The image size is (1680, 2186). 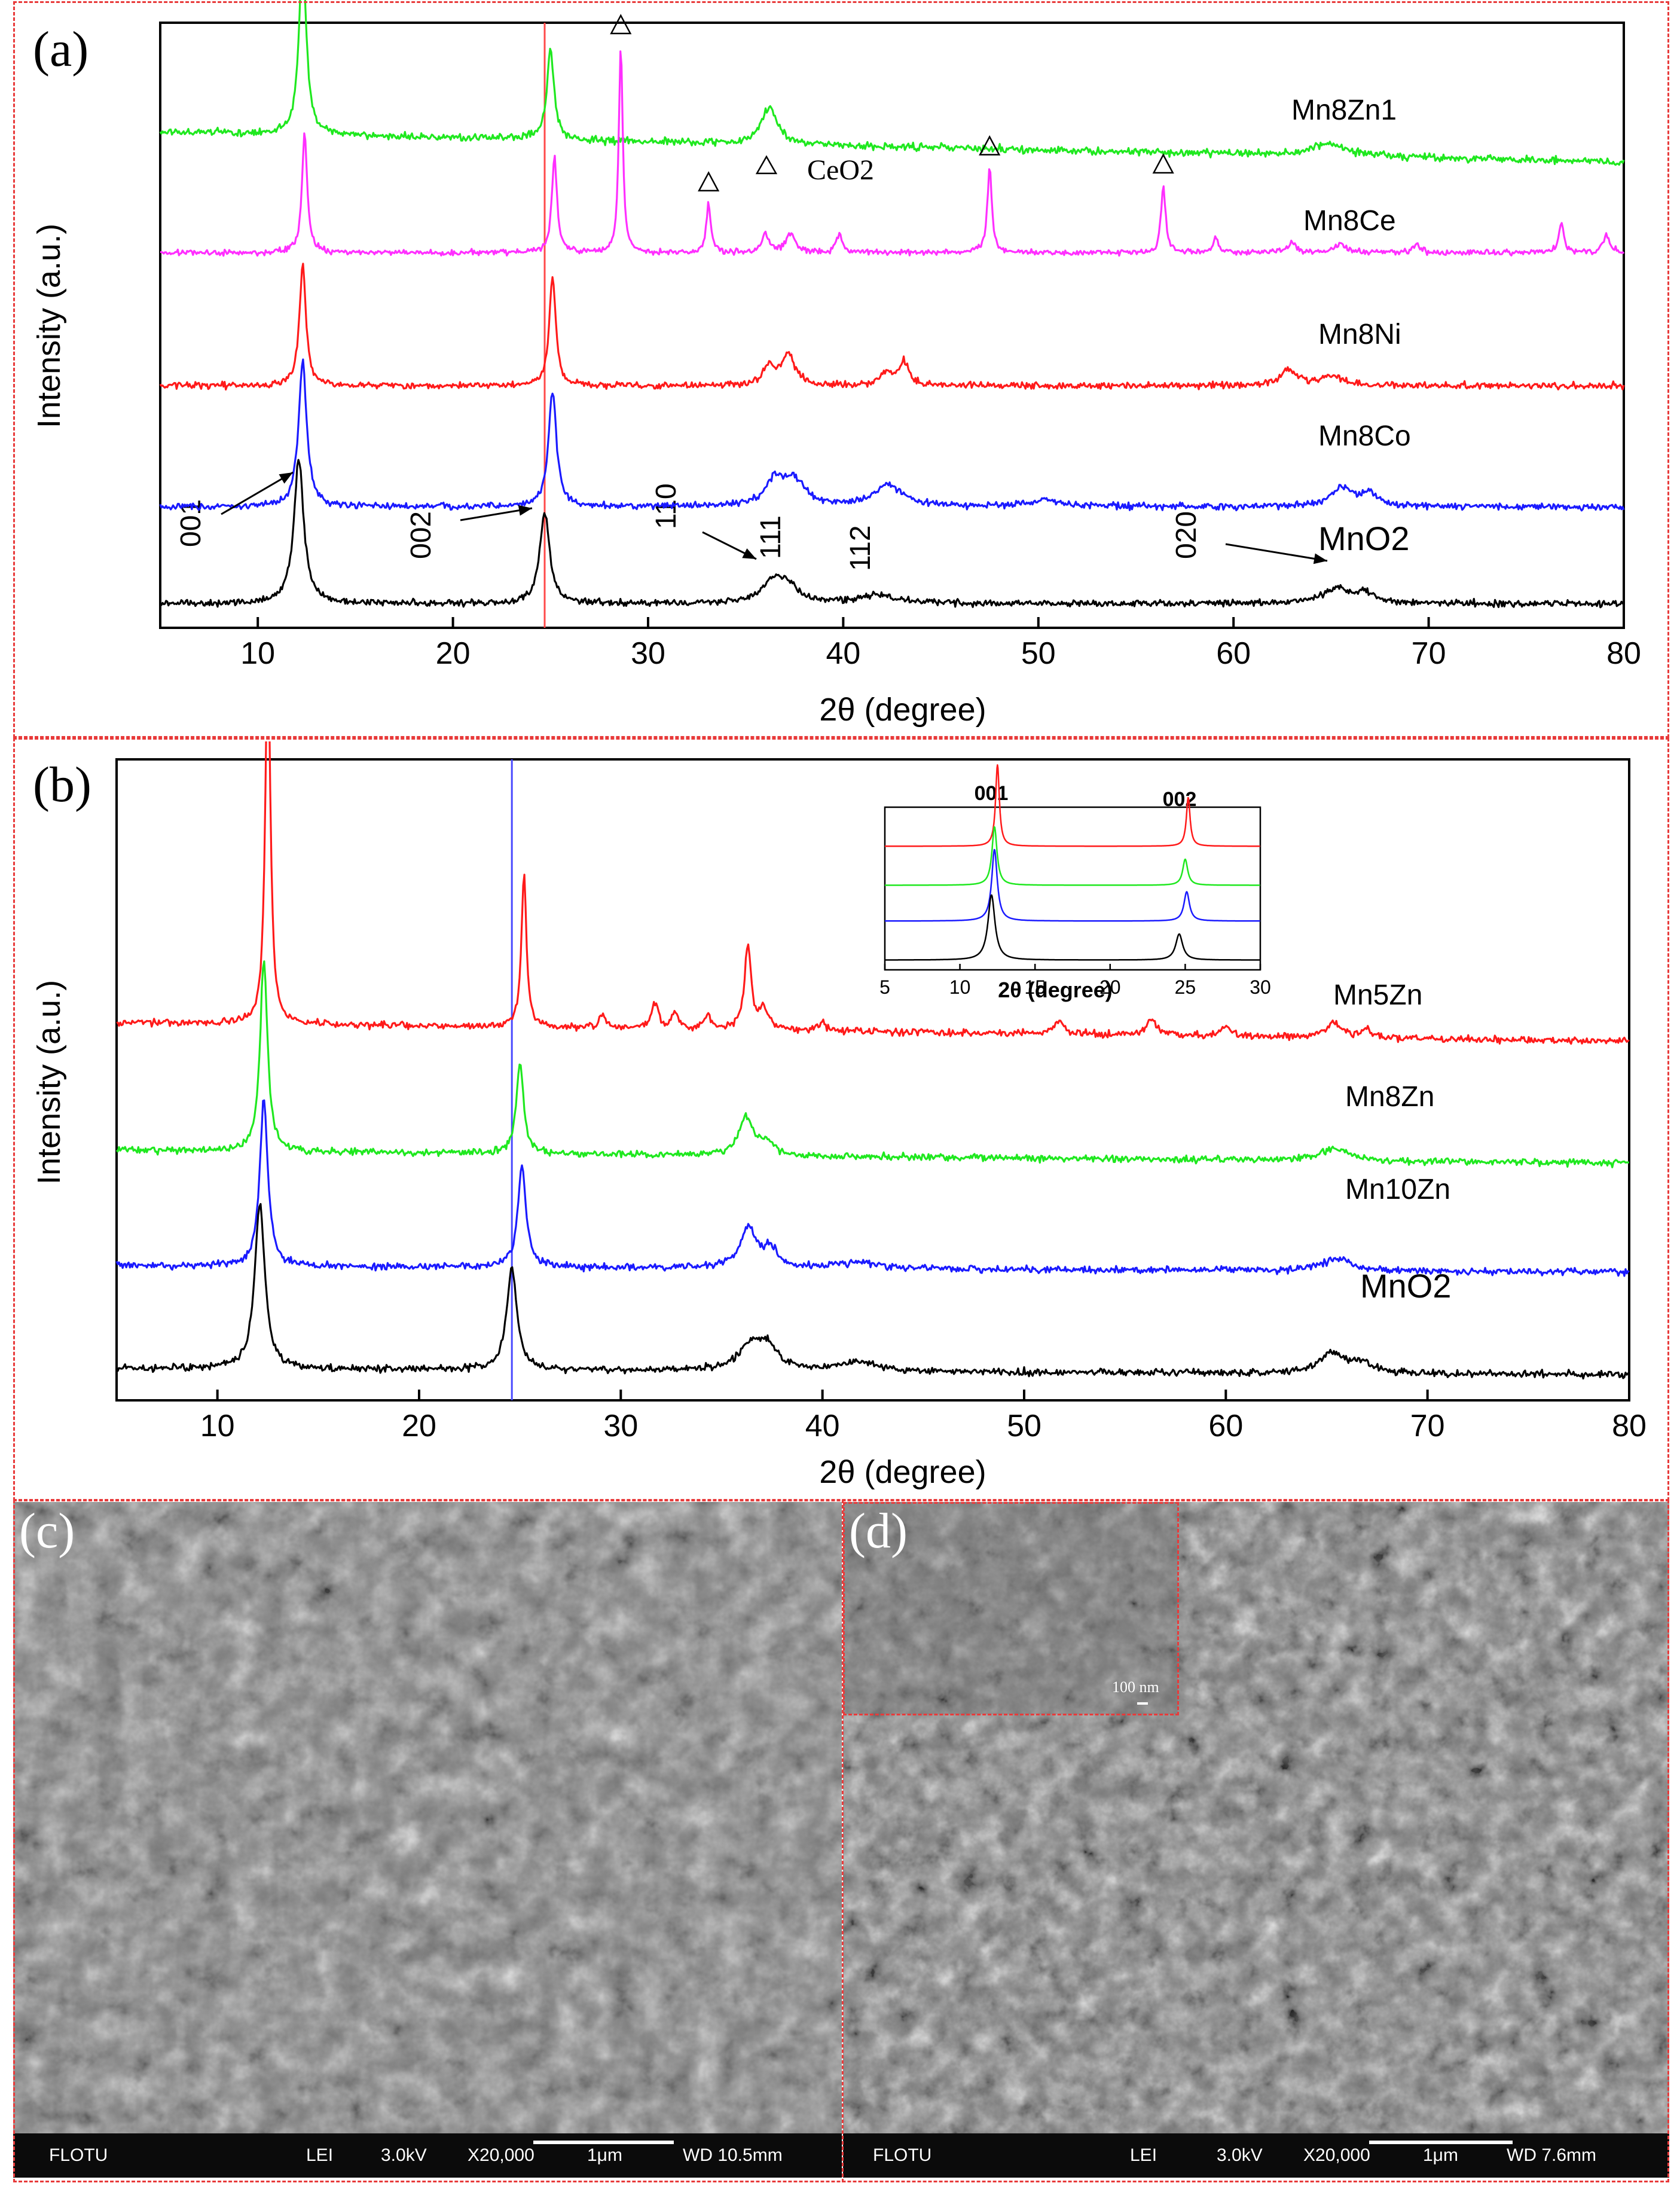 What do you see at coordinates (1336, 2155) in the screenshot?
I see `sem-d-mag: X20,000` at bounding box center [1336, 2155].